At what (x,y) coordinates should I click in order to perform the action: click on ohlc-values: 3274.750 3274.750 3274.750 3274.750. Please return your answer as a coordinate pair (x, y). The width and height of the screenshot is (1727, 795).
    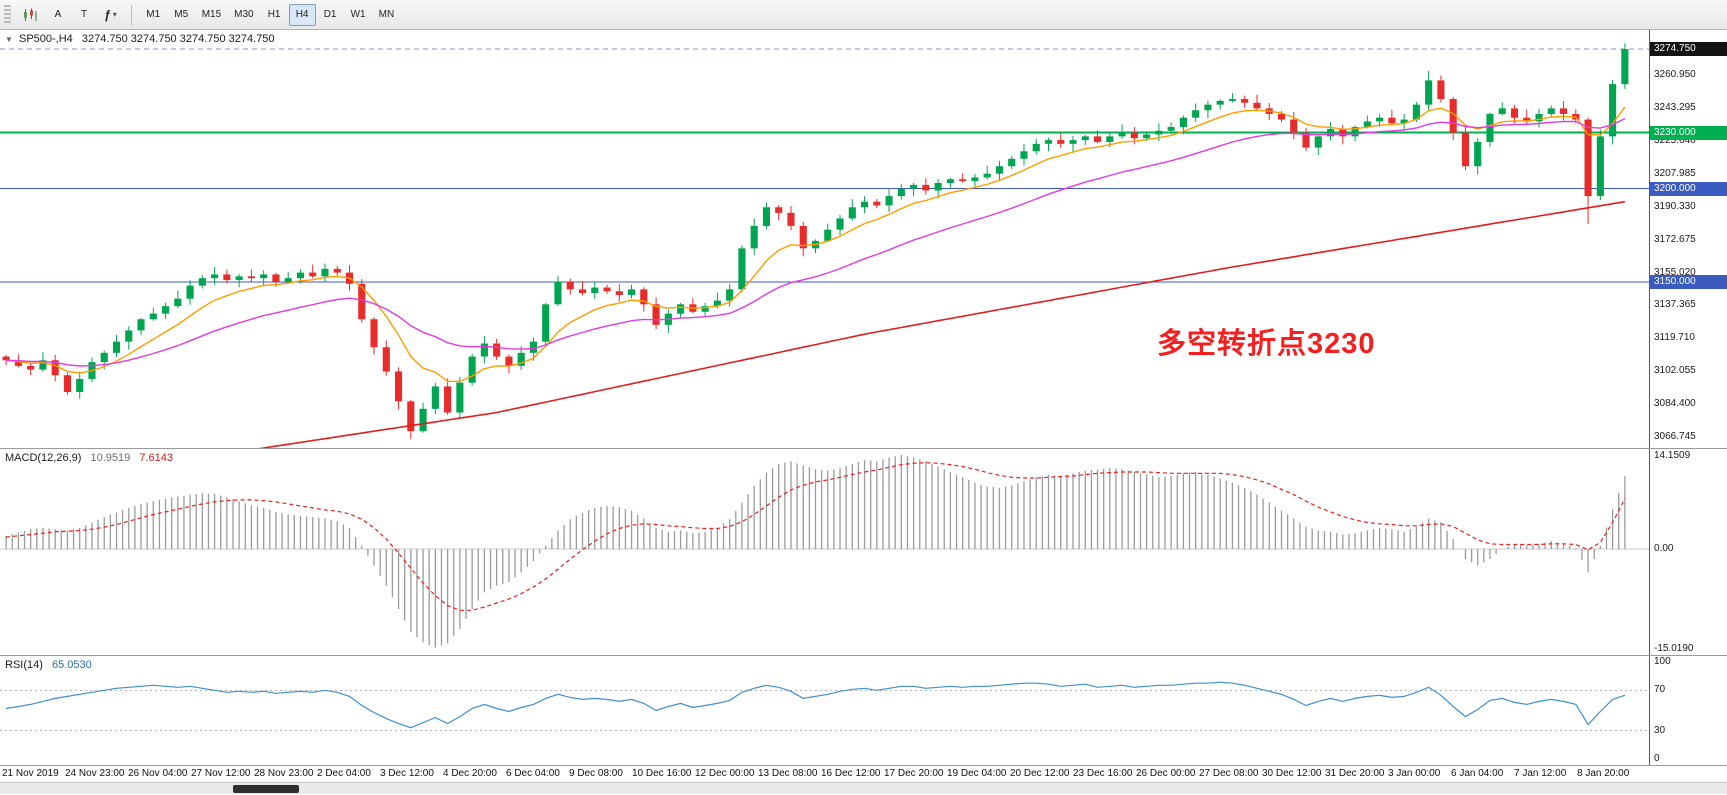
    Looking at the image, I should click on (178, 39).